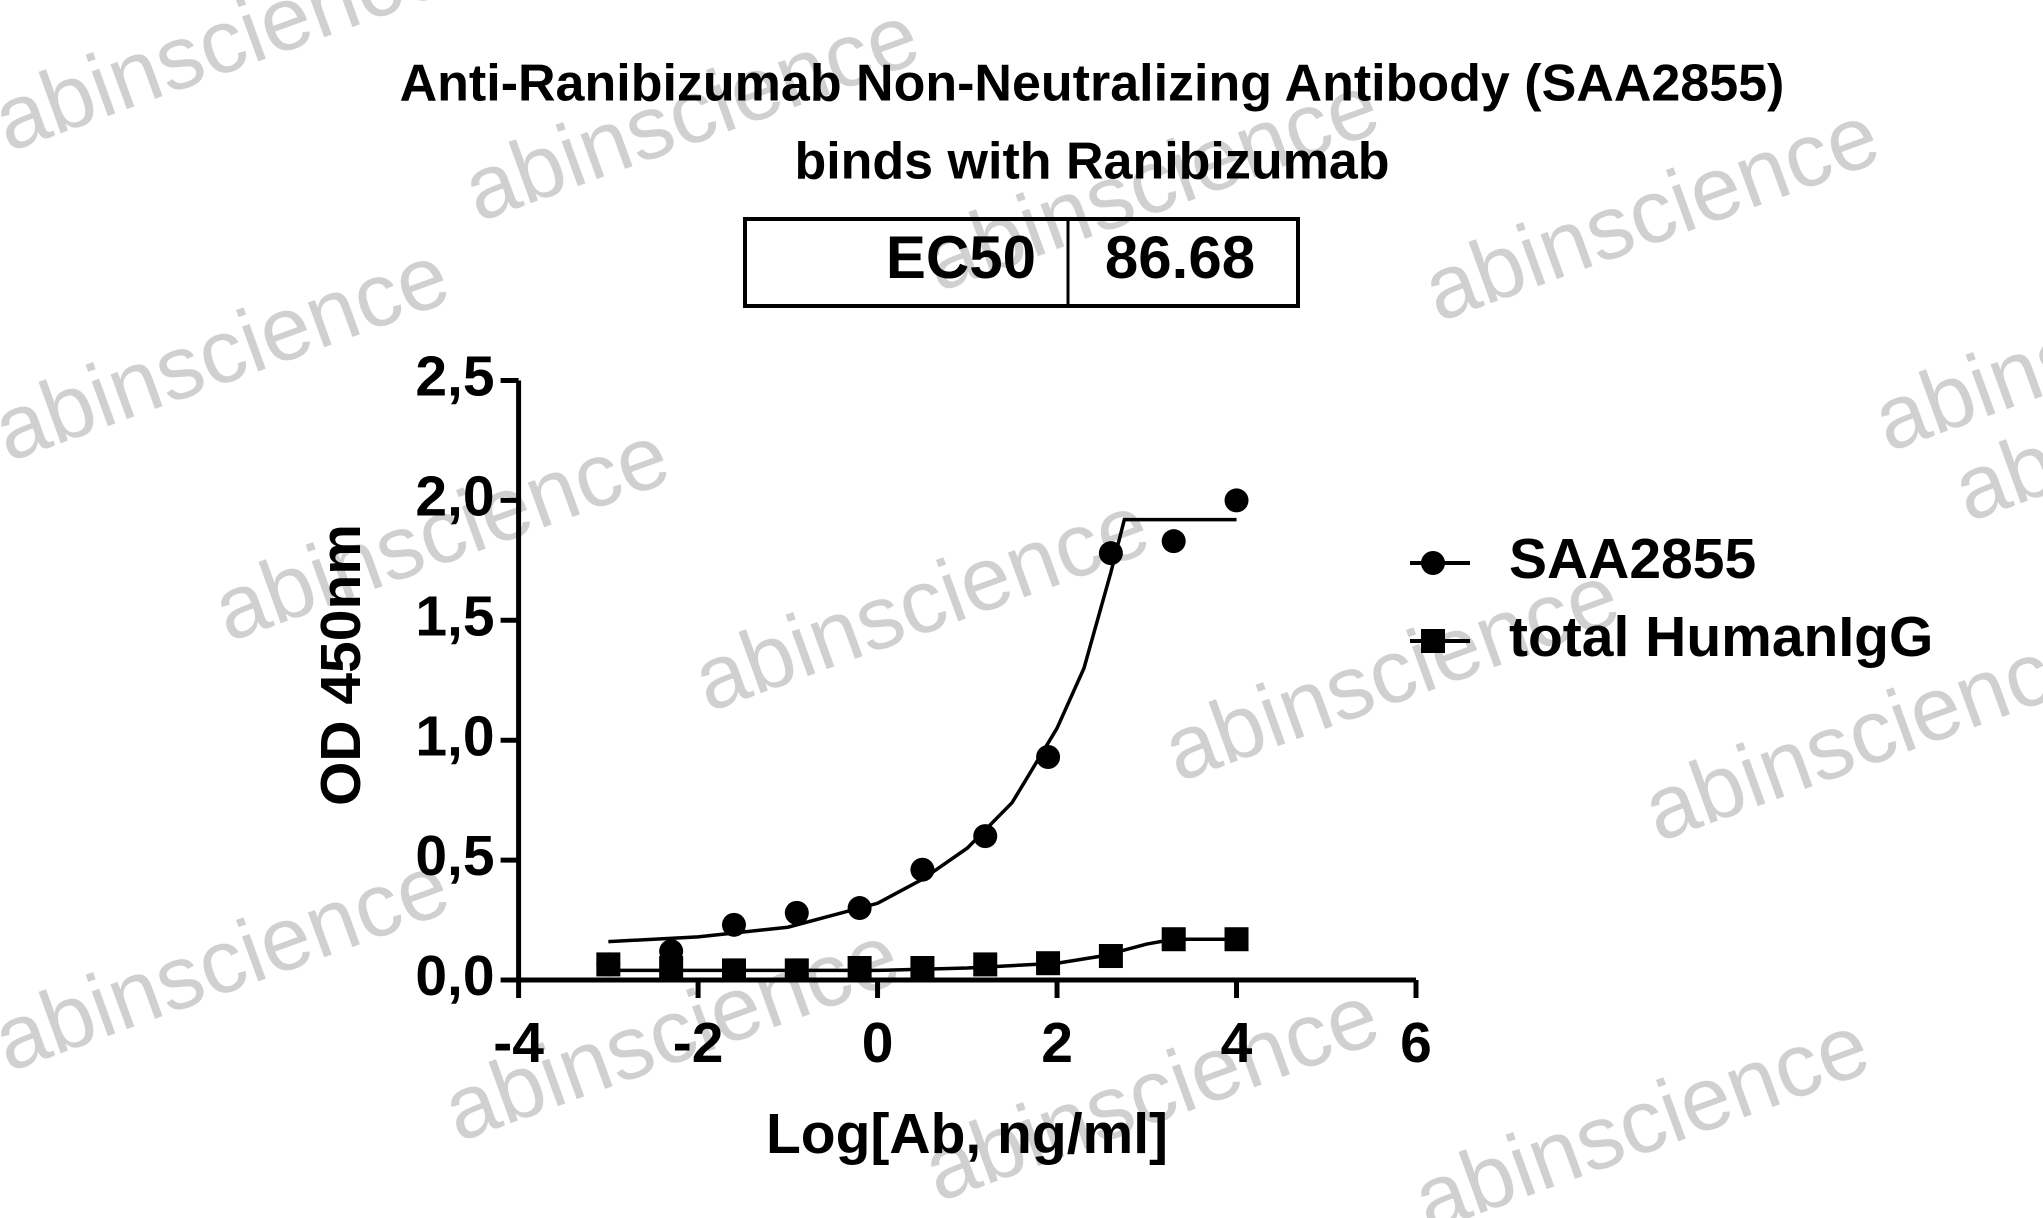  I want to click on y-tick-label: 1,5, so click(454, 616).